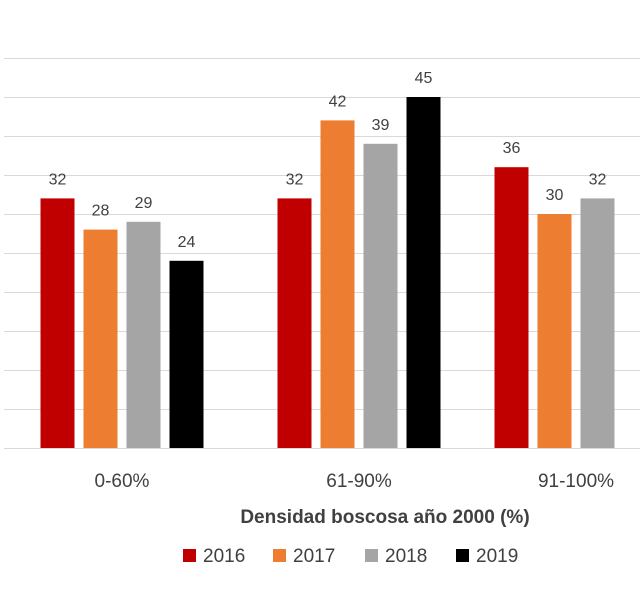 This screenshot has width=640, height=591. I want to click on category-labels: 0-60% 61-90% 91-100%, so click(355, 481).